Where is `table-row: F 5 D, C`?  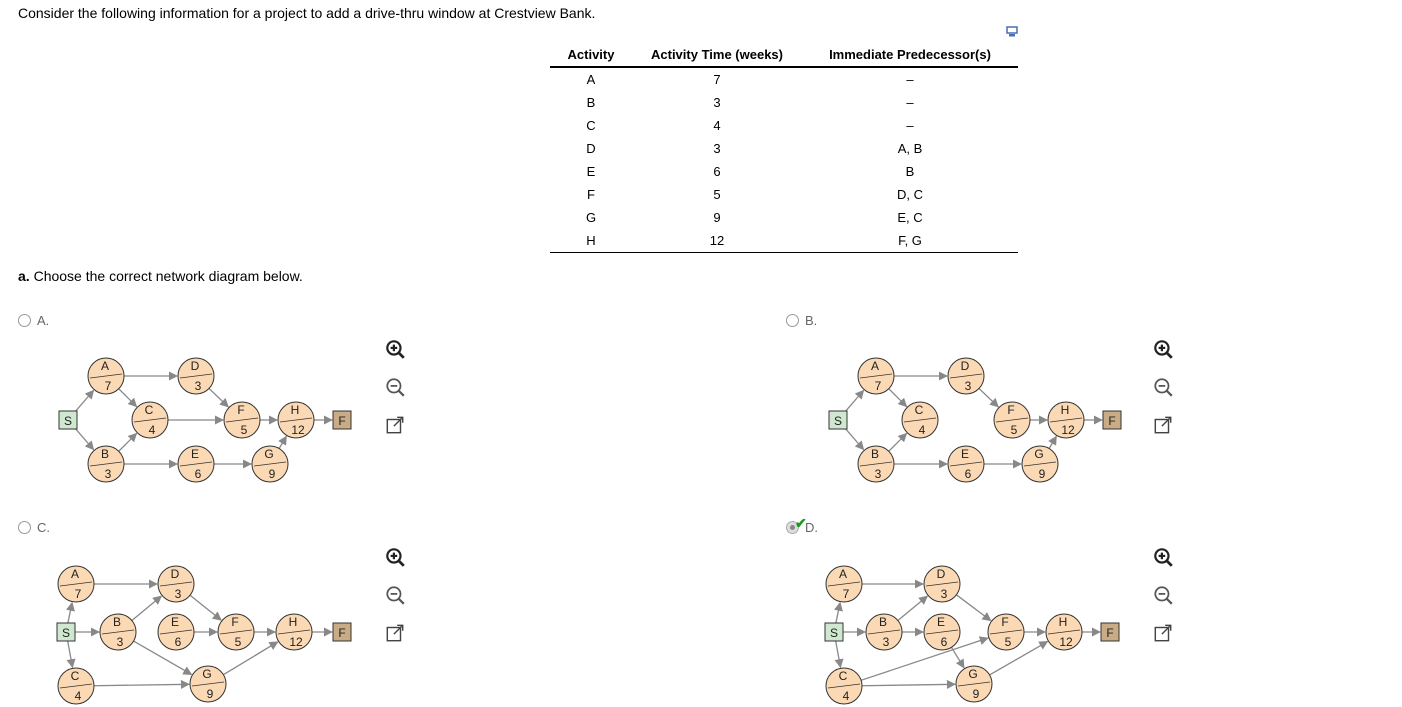
table-row: F 5 D, C is located at coordinates (784, 194).